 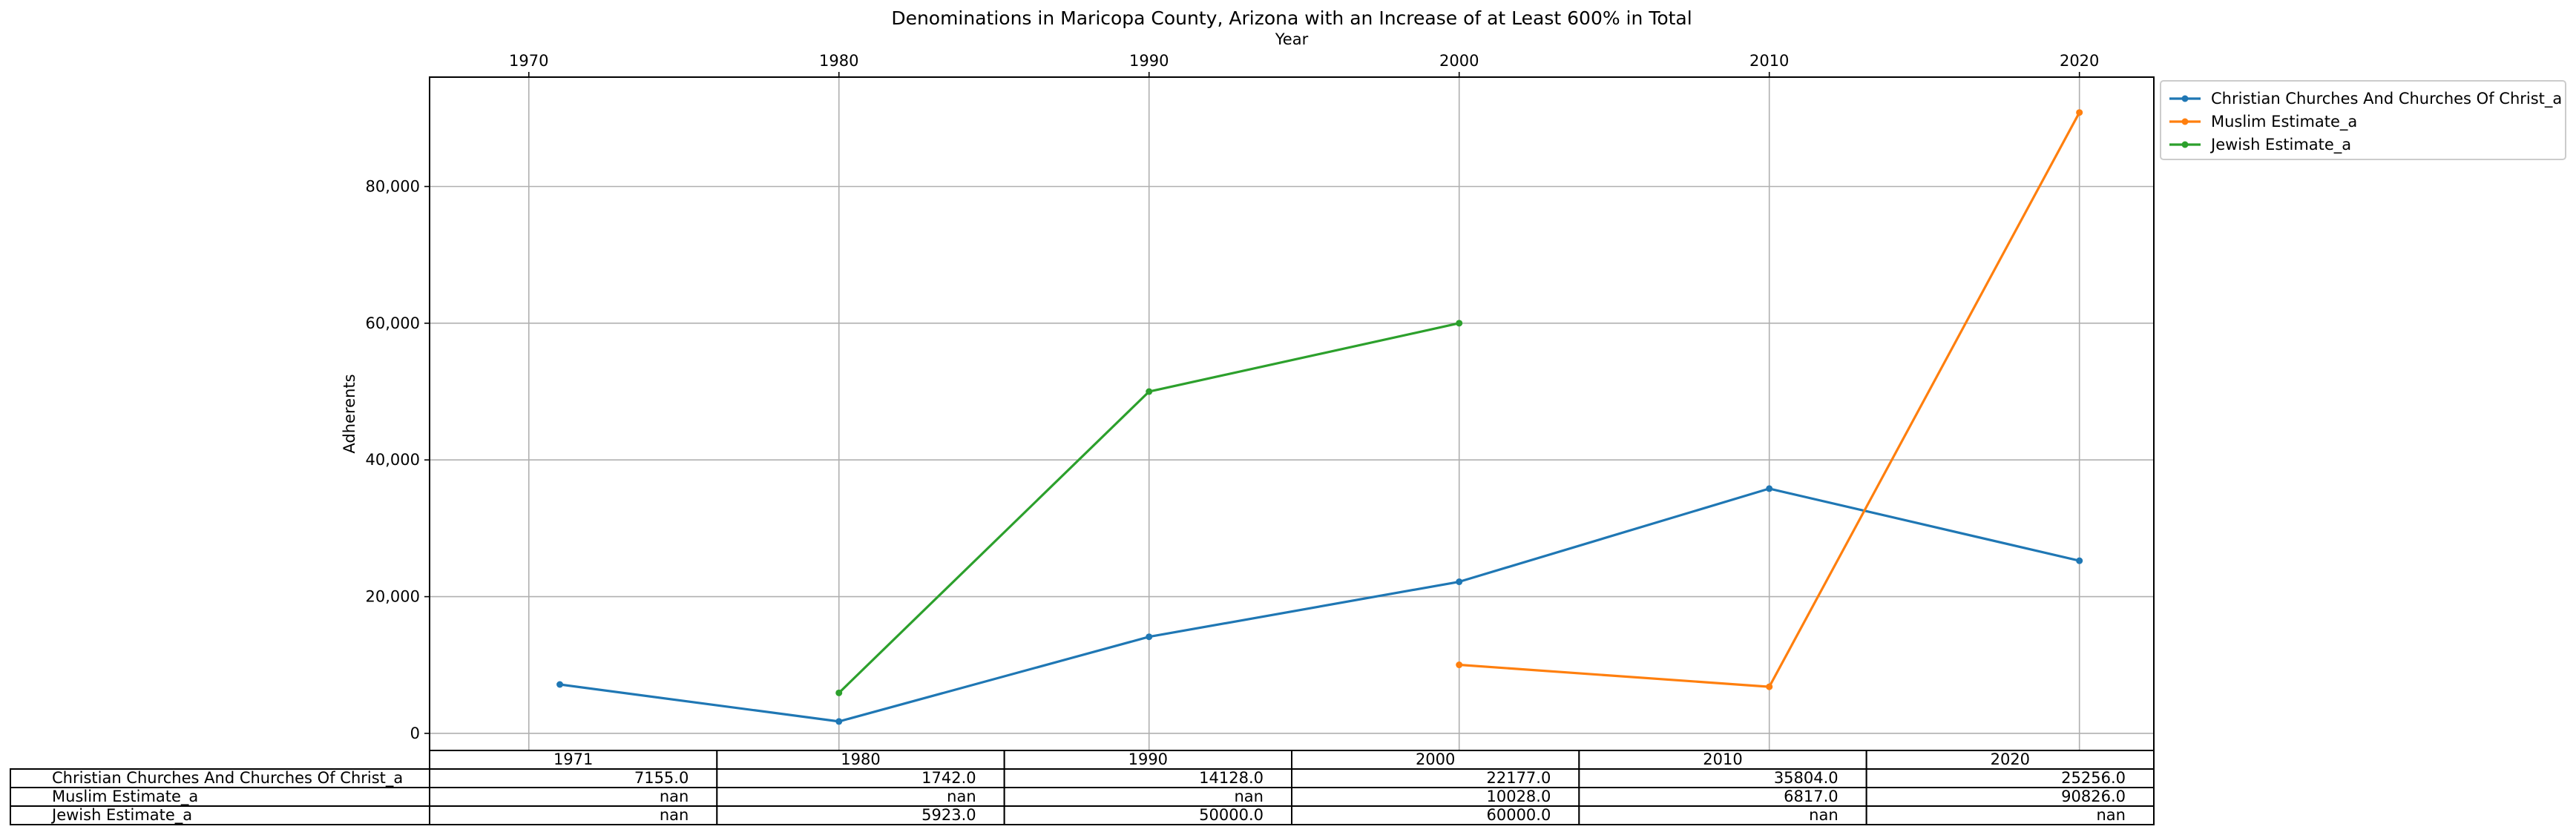 What do you see at coordinates (1459, 61) in the screenshot?
I see `x-tick-label: 2000` at bounding box center [1459, 61].